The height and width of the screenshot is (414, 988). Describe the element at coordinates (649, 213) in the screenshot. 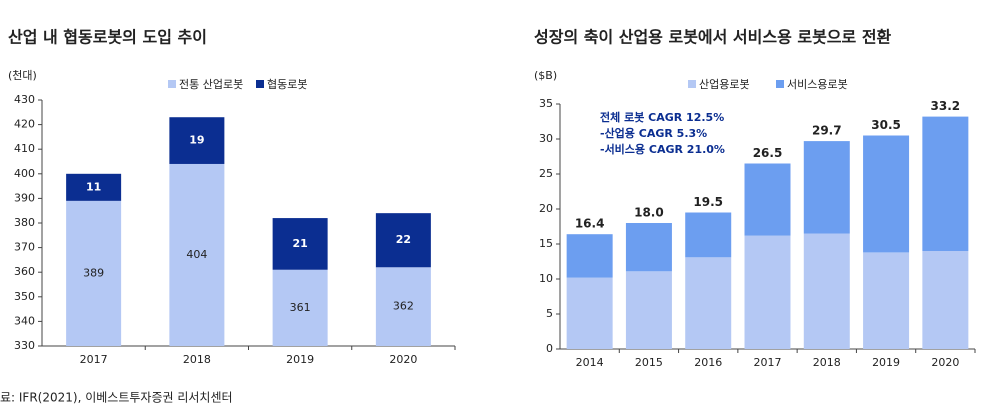

I see `total-label: 18.0` at that location.